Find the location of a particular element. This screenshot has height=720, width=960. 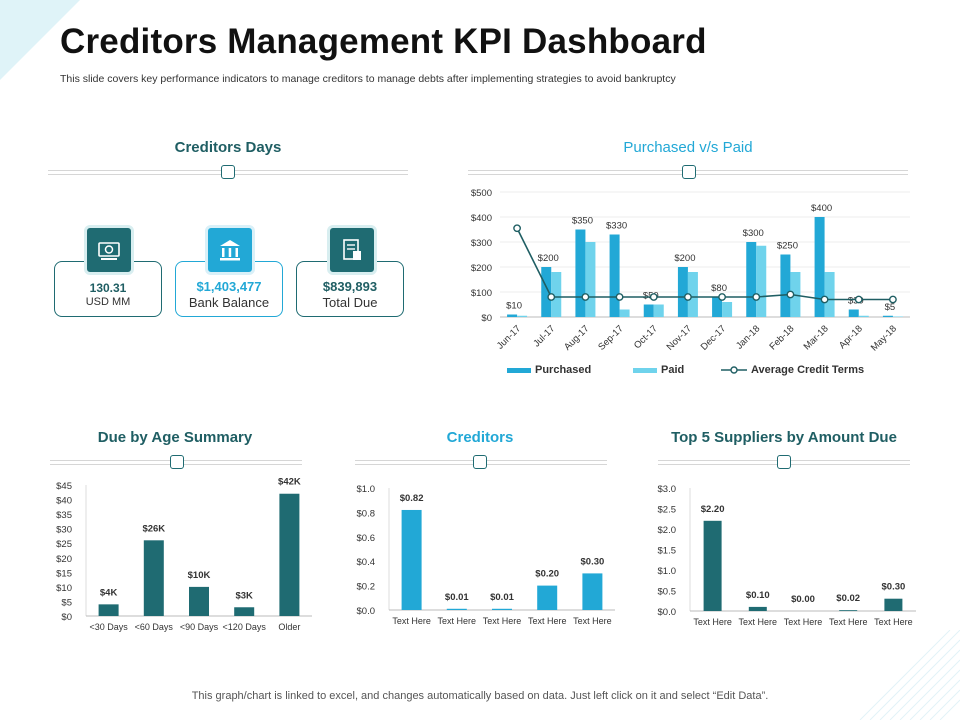

kpi-value: 130.31 is located at coordinates (108, 288).